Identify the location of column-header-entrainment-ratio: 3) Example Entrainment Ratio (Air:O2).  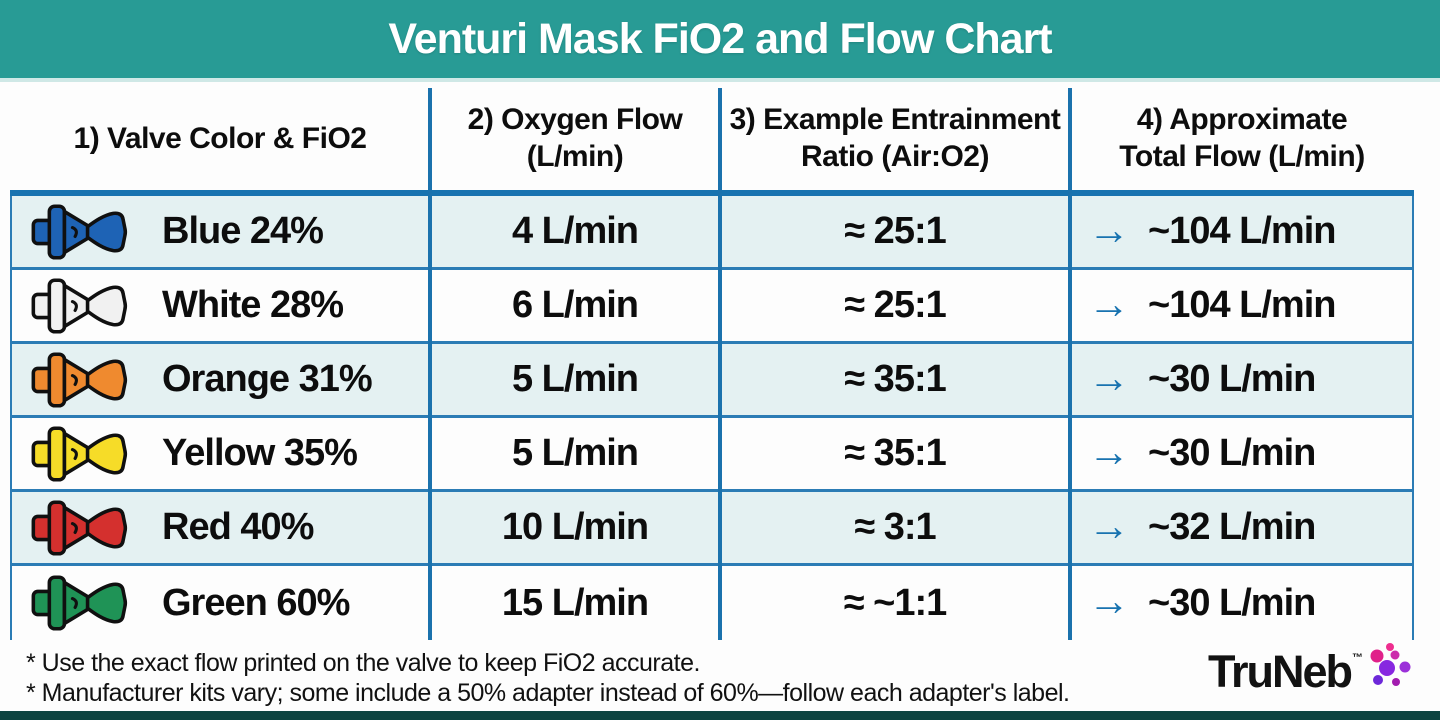
(895, 138).